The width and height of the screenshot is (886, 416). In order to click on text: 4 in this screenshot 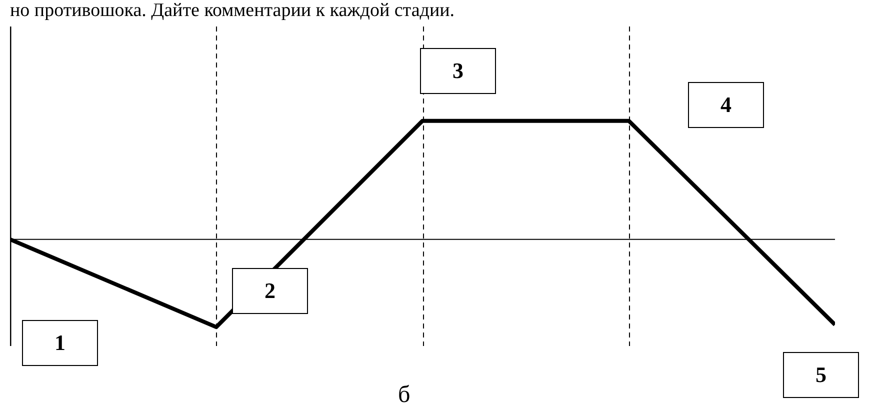, I will do `click(726, 105)`.